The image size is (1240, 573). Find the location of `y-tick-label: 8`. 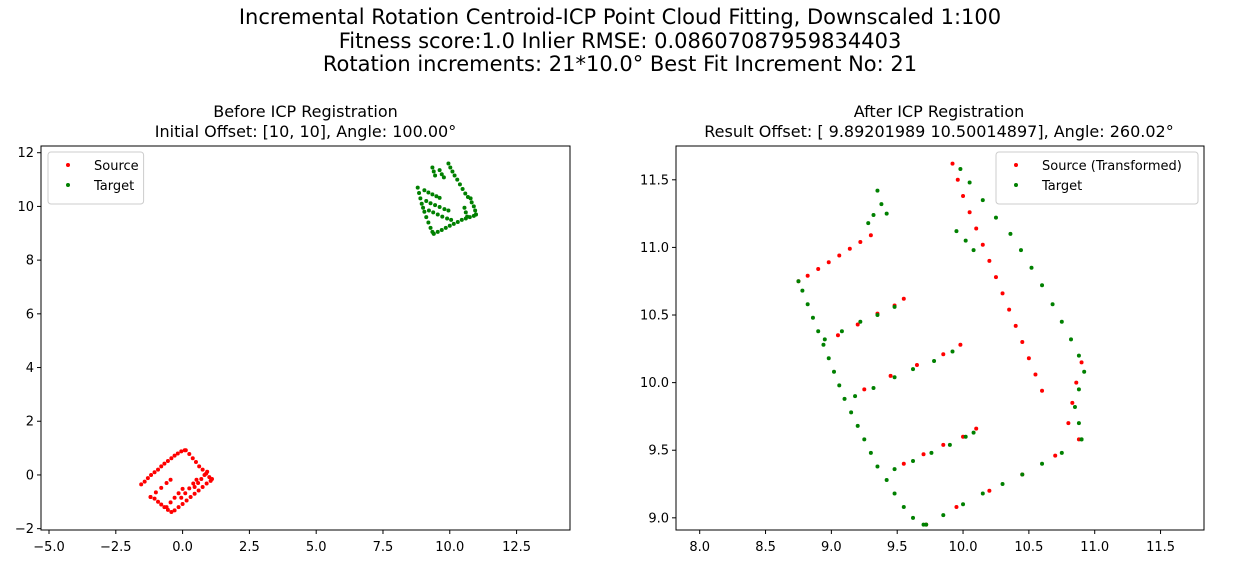

y-tick-label: 8 is located at coordinates (30, 261).